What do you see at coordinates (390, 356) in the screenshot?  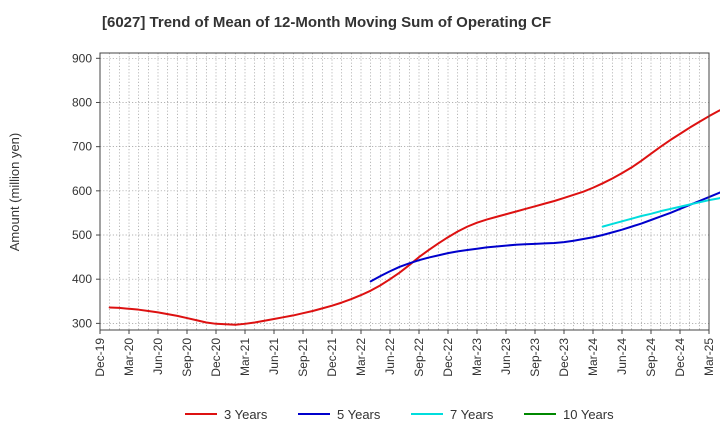 I see `x-tick-label: Jun-22` at bounding box center [390, 356].